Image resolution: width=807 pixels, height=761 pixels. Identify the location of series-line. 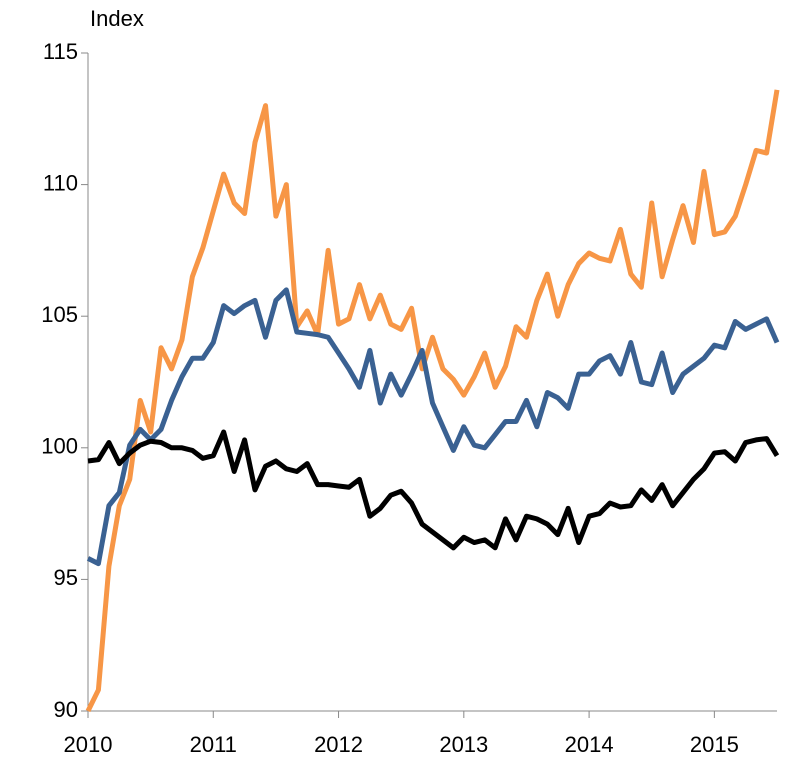
(433, 490).